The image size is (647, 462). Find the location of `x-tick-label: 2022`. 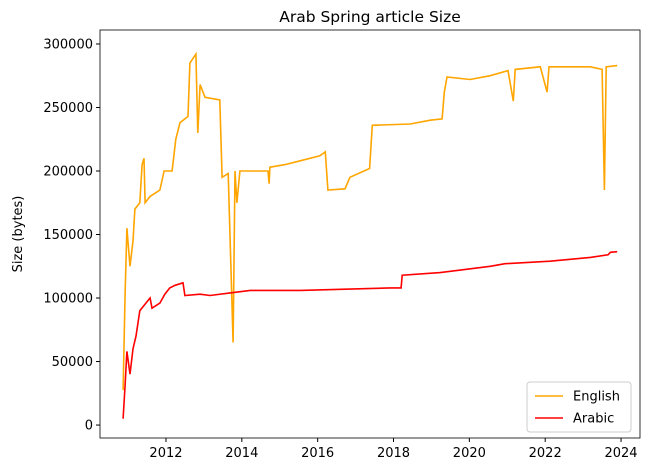

x-tick-label: 2022 is located at coordinates (545, 453).